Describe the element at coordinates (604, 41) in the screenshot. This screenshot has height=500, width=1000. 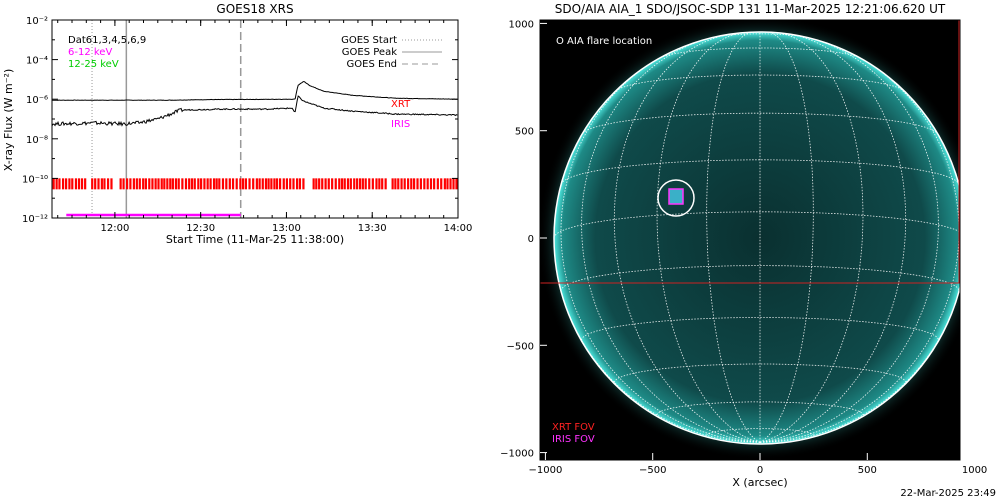
I see `aia-flare-label: O AIA flare location` at that location.